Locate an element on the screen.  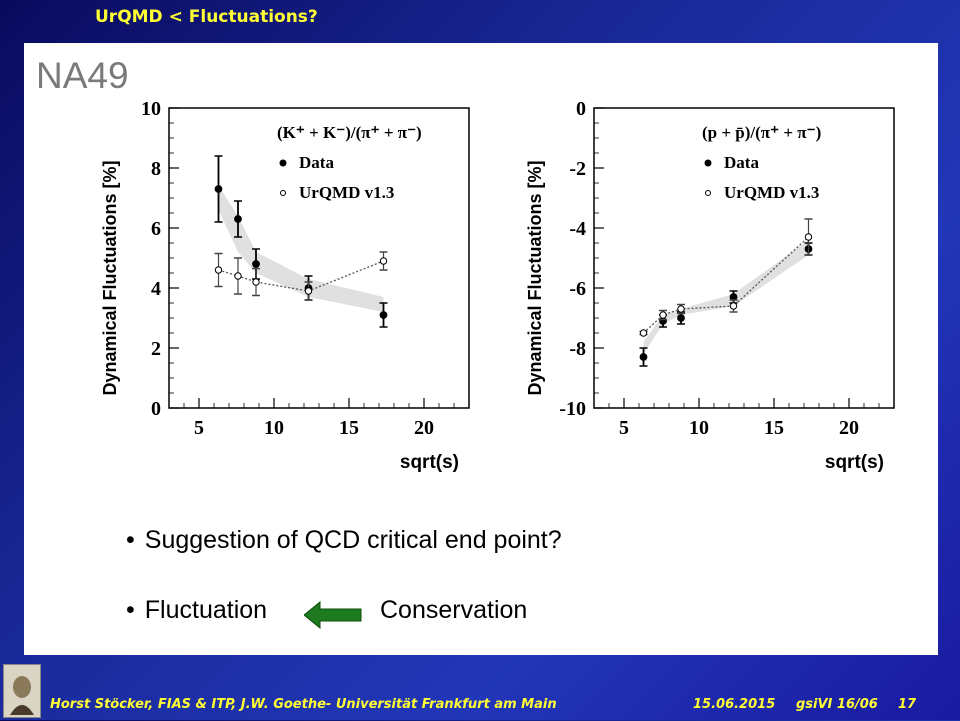
legend-title: (p + p̄)/(π⁺ + π⁻) is located at coordinates (761, 132).